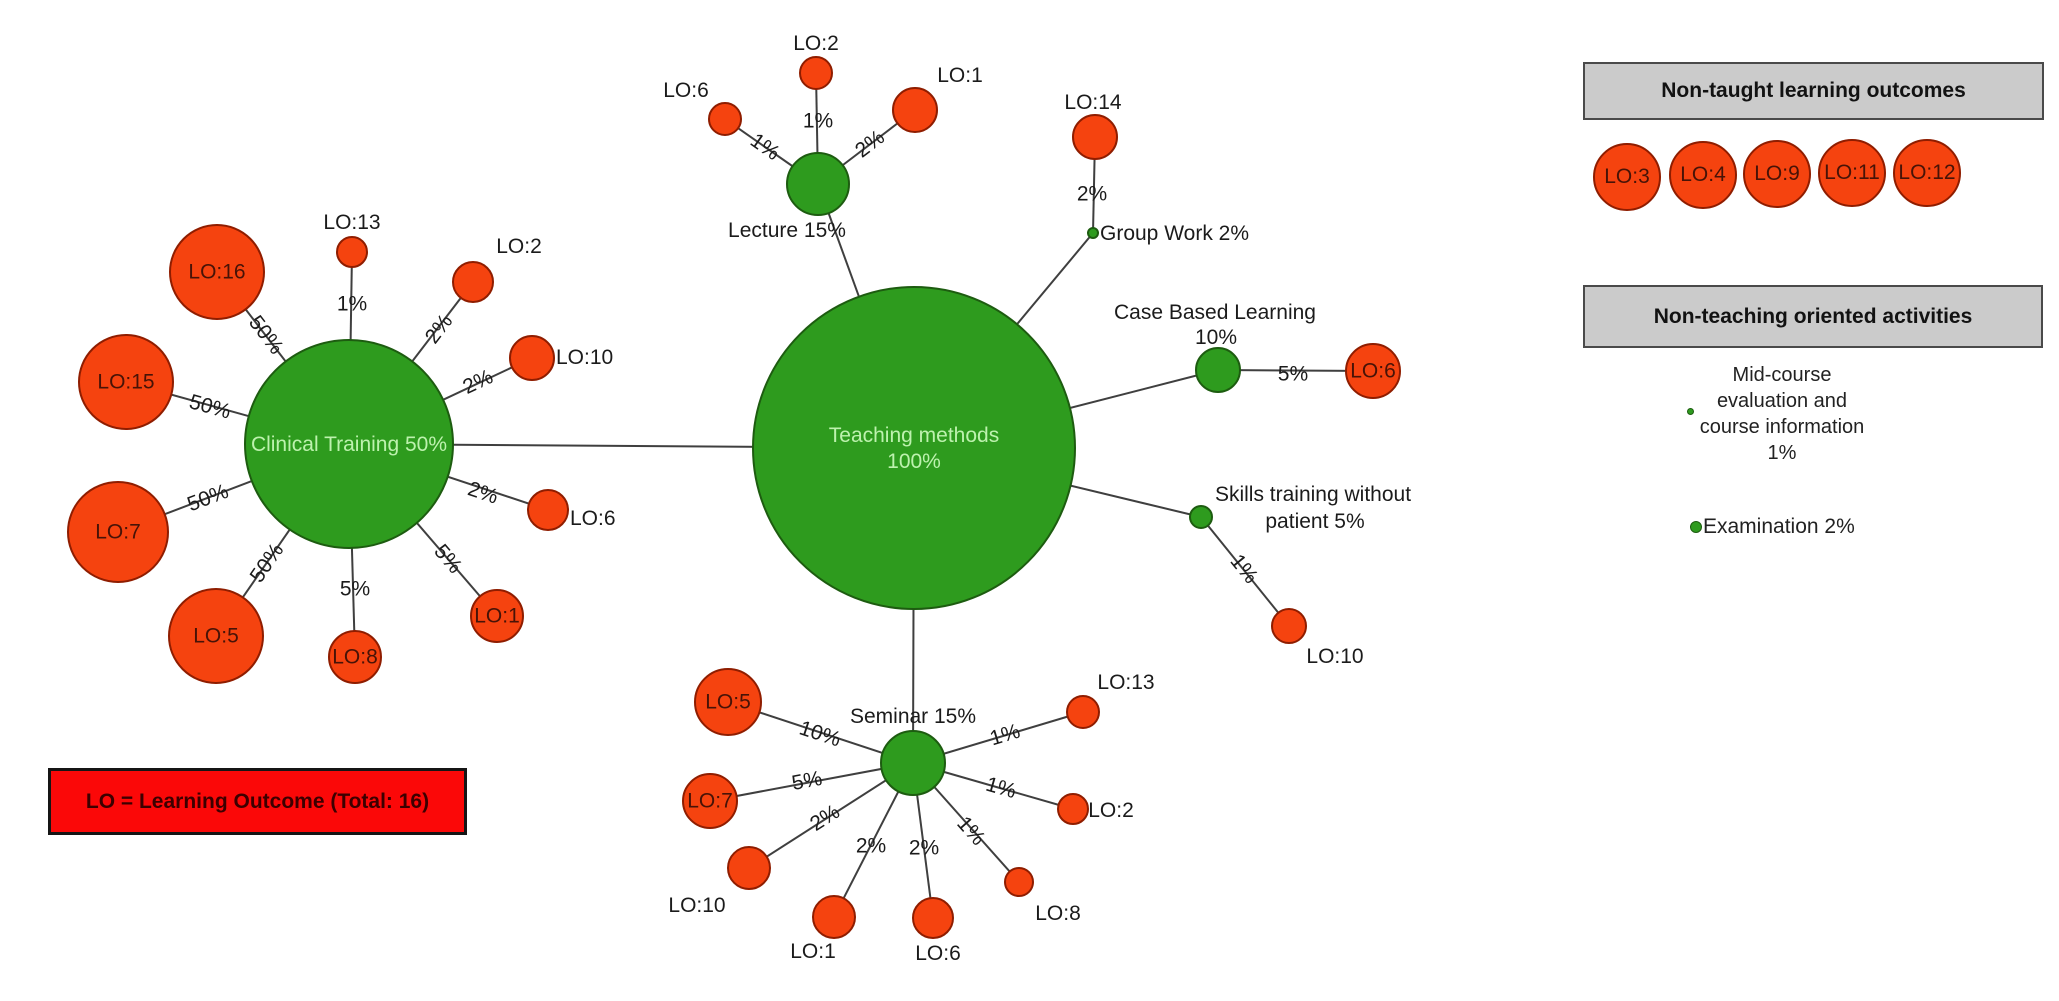 This screenshot has width=2059, height=1001. What do you see at coordinates (816, 43) in the screenshot?
I see `lecture-lo2-label: LO:2` at bounding box center [816, 43].